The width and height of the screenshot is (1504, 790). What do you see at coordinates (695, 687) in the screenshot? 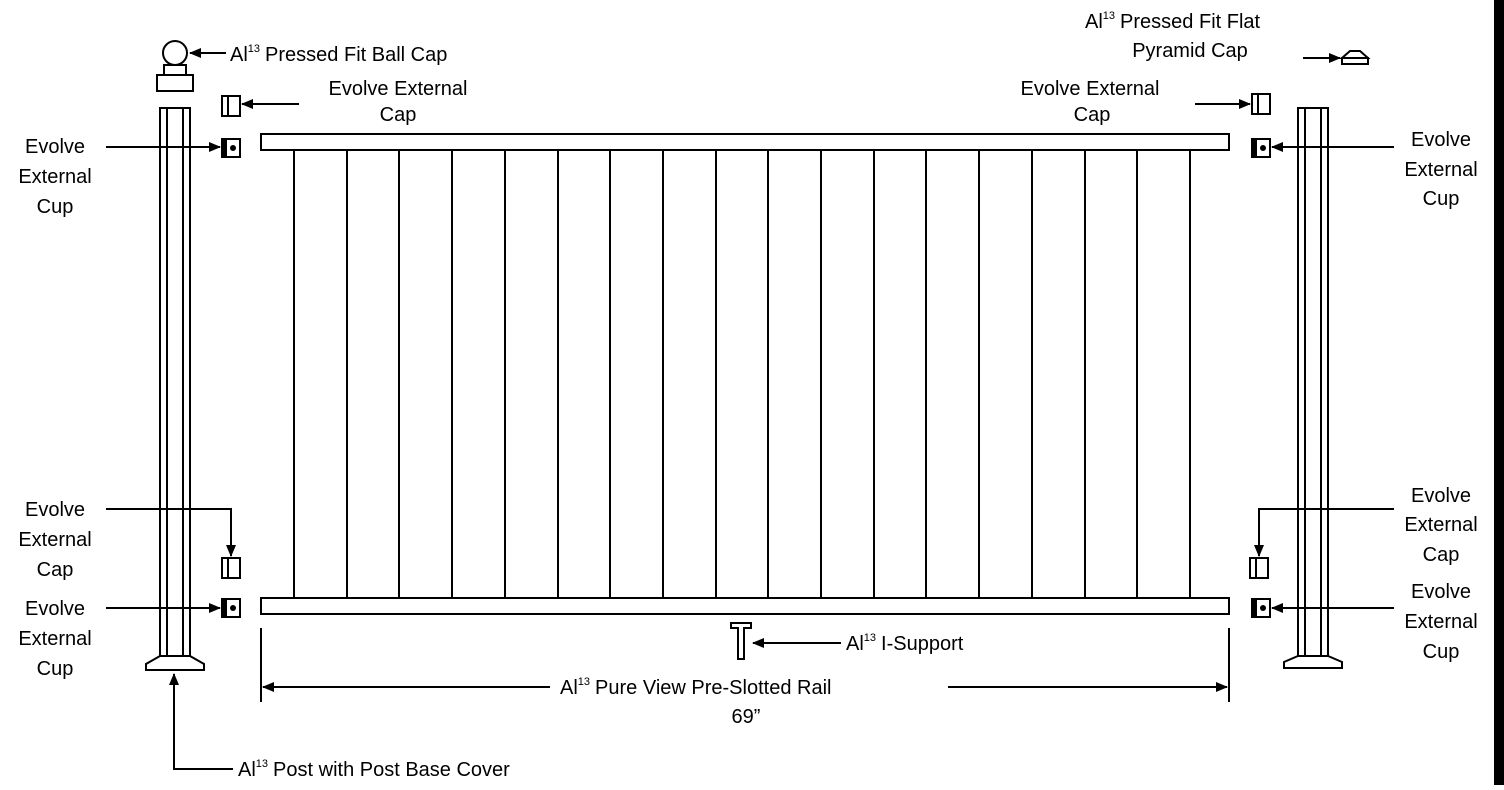
I see `rail-label: Al13 Pure View Pre-Slotted Rail` at bounding box center [695, 687].